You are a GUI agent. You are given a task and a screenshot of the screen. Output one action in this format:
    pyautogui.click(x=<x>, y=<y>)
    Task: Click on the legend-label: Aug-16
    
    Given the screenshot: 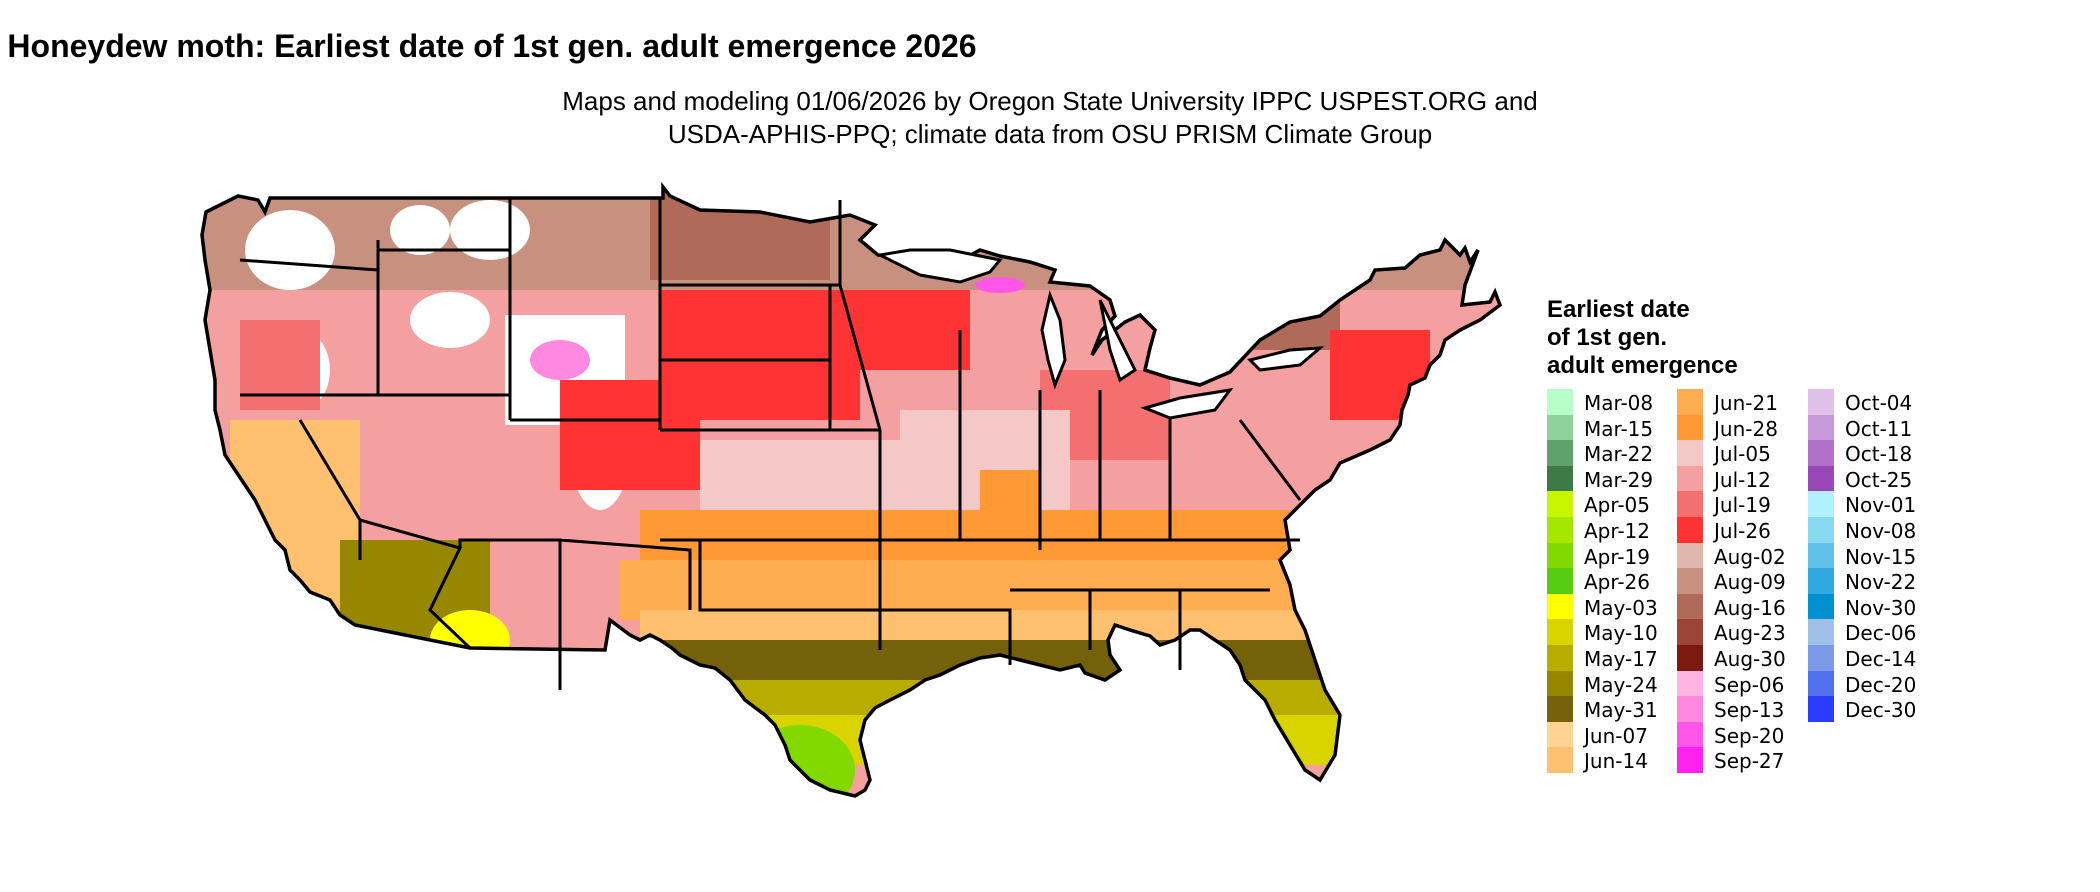 What is the action you would take?
    pyautogui.click(x=1750, y=607)
    